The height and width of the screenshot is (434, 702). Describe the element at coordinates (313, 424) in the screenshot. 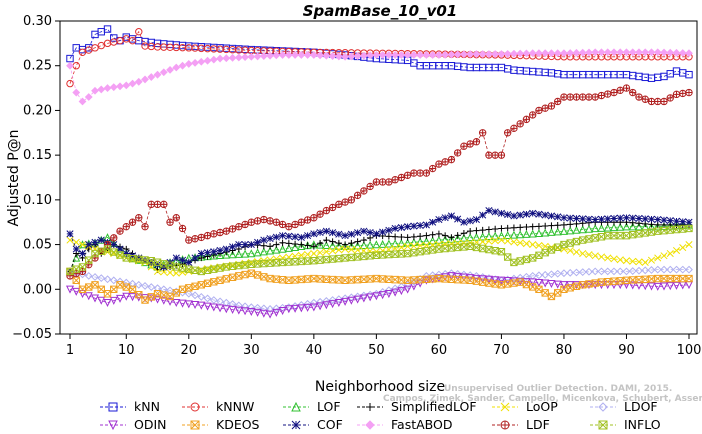

I see `legend-item-cof: COF` at that location.